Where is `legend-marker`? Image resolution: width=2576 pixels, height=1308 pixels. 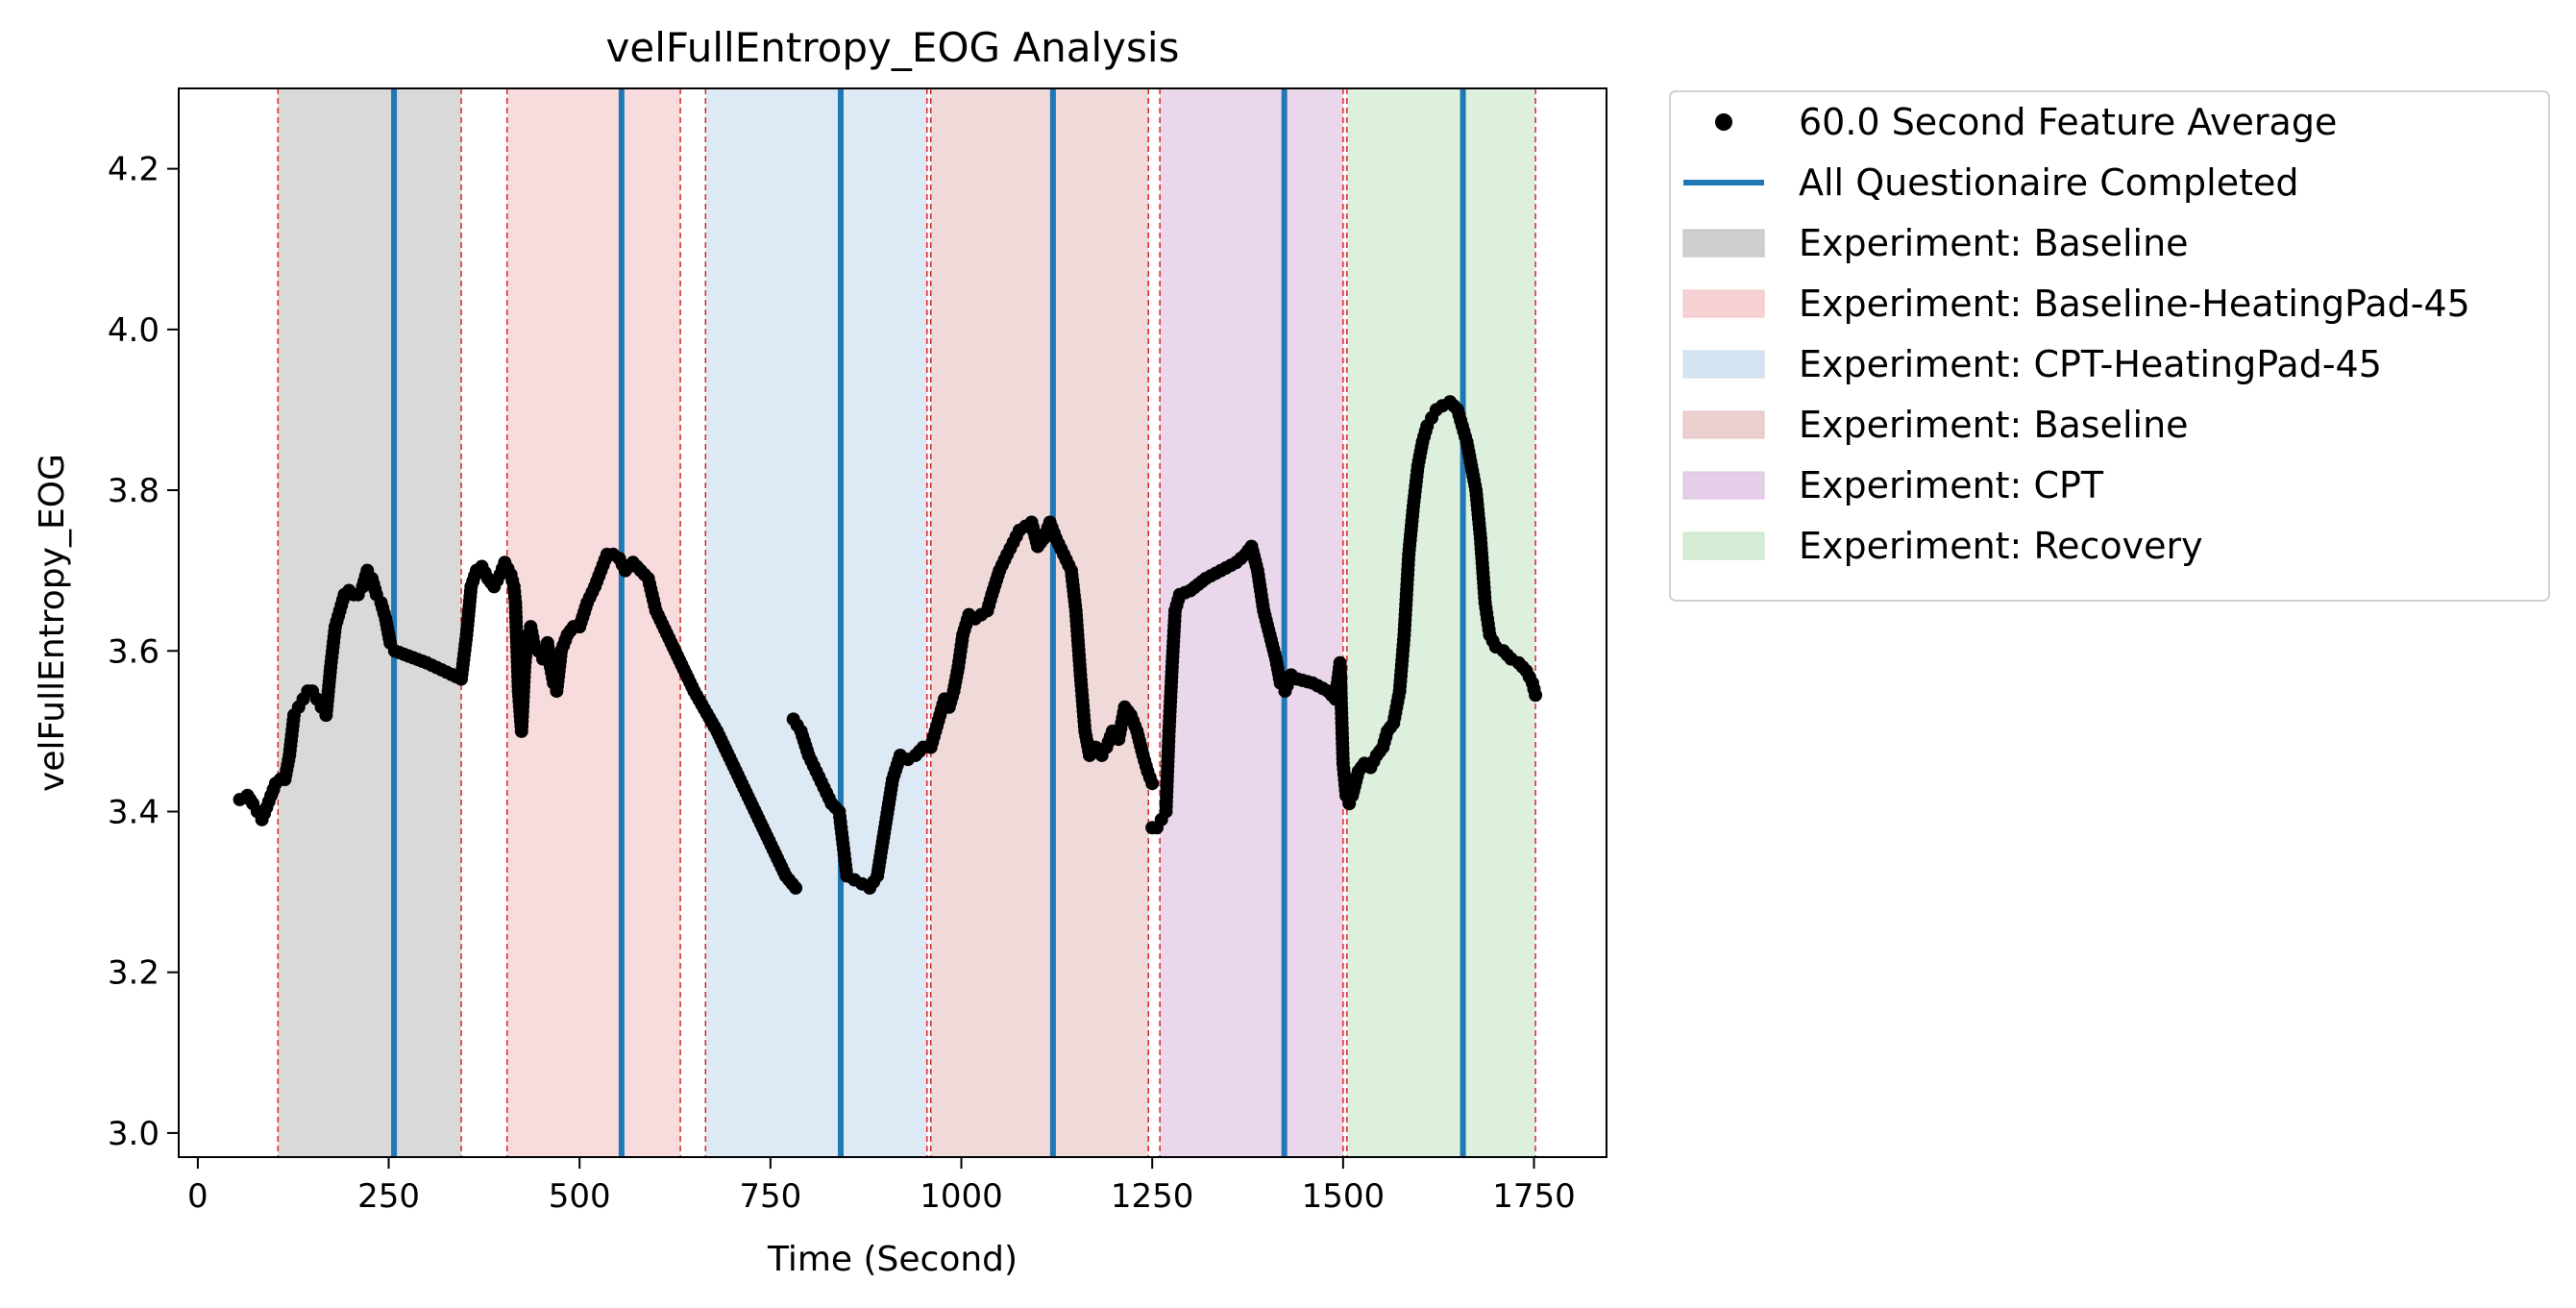 legend-marker is located at coordinates (1723, 122).